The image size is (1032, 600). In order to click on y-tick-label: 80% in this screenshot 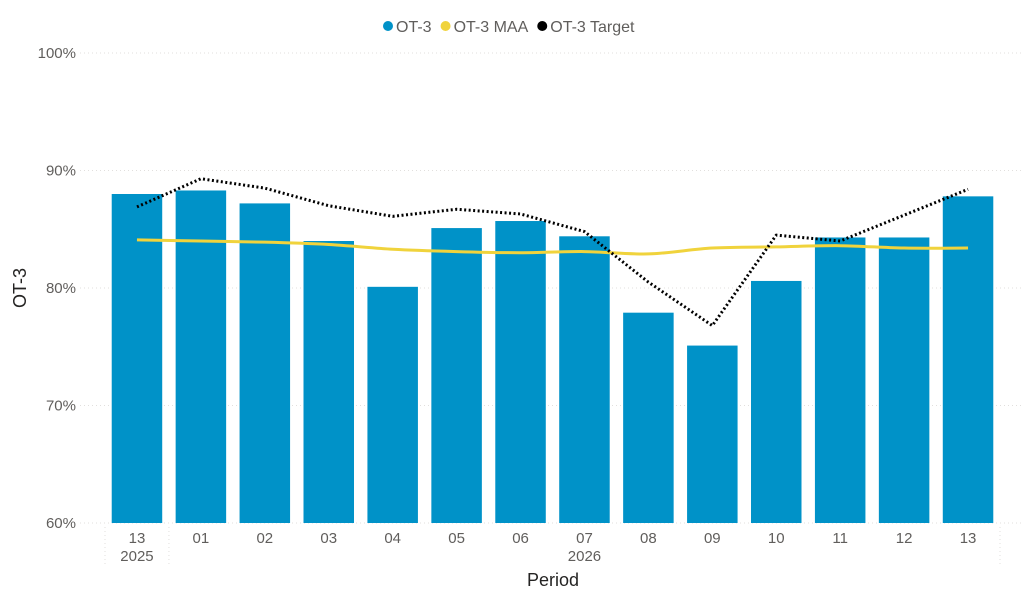, I will do `click(61, 288)`.